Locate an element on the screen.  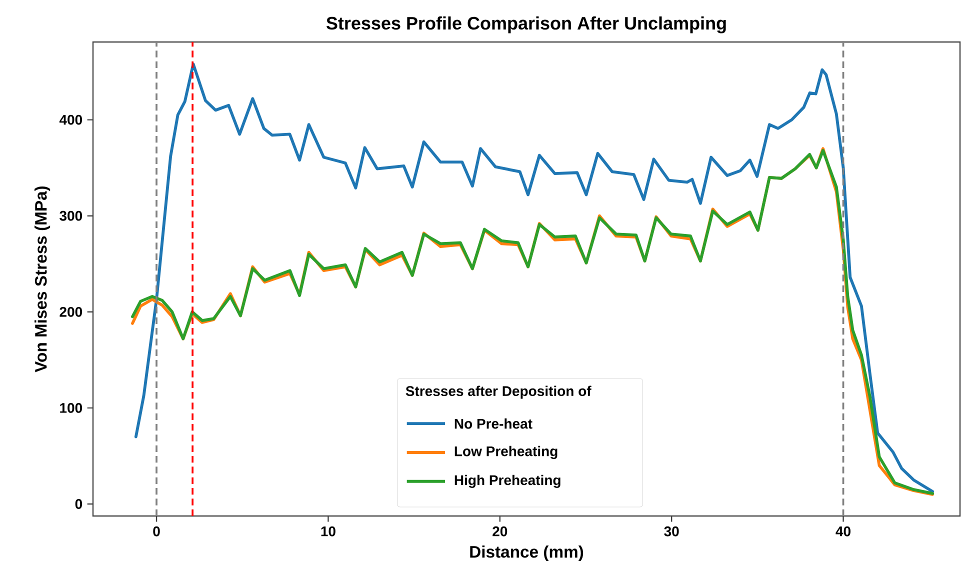
x-tick-label: 40 is located at coordinates (843, 531).